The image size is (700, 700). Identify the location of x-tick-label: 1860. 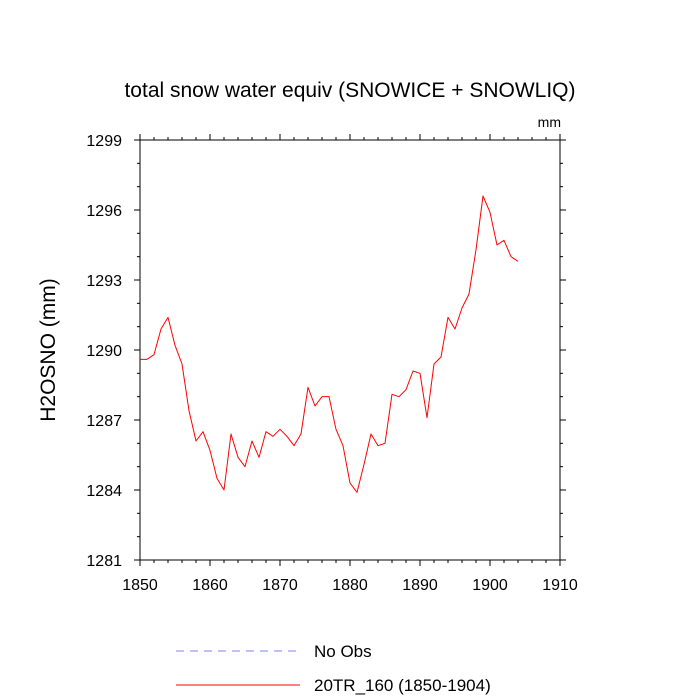
(210, 585).